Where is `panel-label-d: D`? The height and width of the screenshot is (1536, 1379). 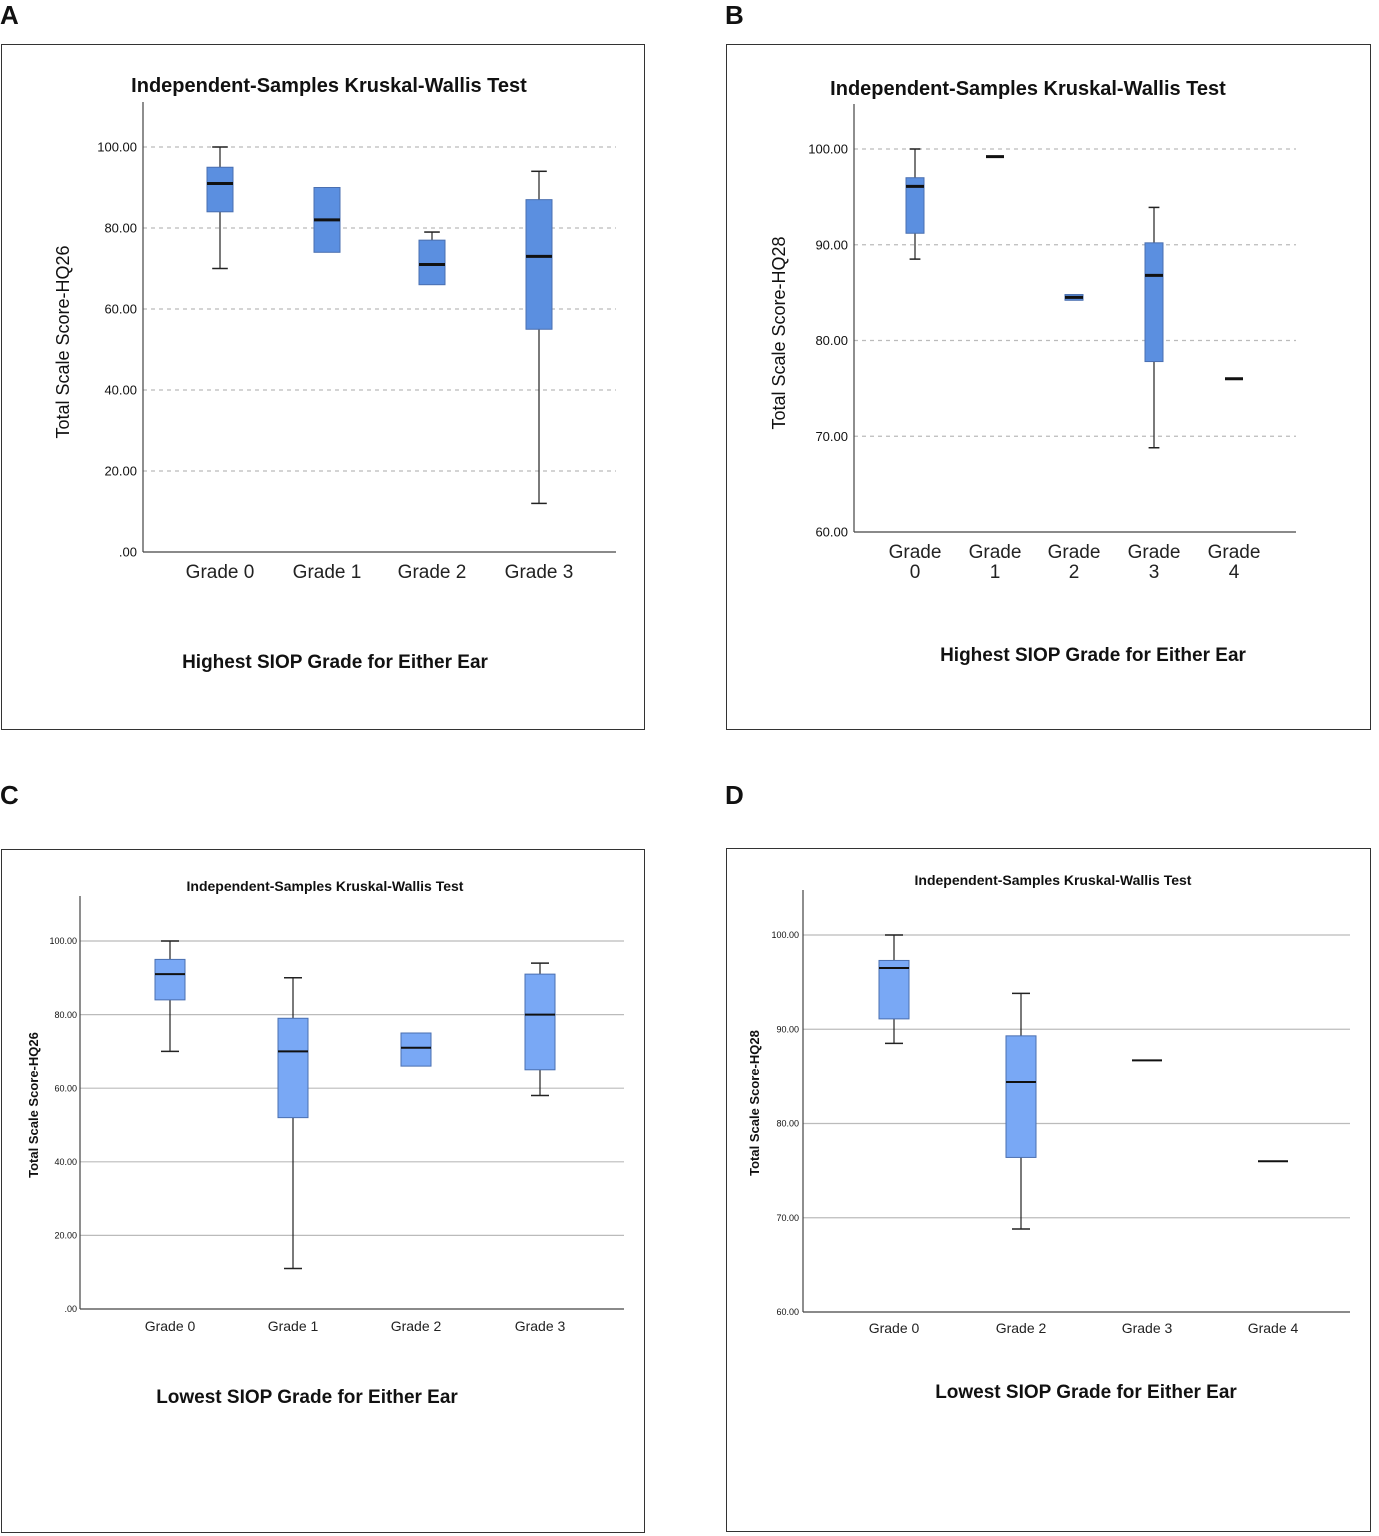
panel-label-d: D is located at coordinates (734, 795).